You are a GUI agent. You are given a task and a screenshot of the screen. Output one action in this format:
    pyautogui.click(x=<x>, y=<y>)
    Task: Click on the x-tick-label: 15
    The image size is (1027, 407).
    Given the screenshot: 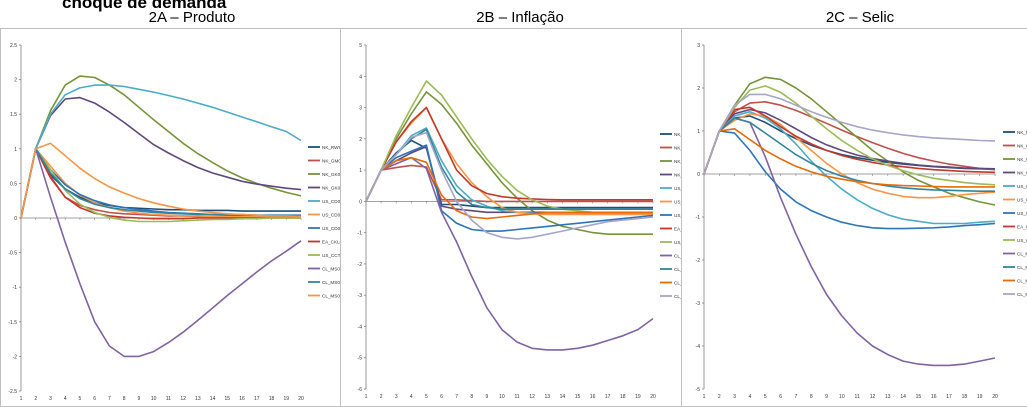 What is the action you would take?
    pyautogui.click(x=228, y=399)
    